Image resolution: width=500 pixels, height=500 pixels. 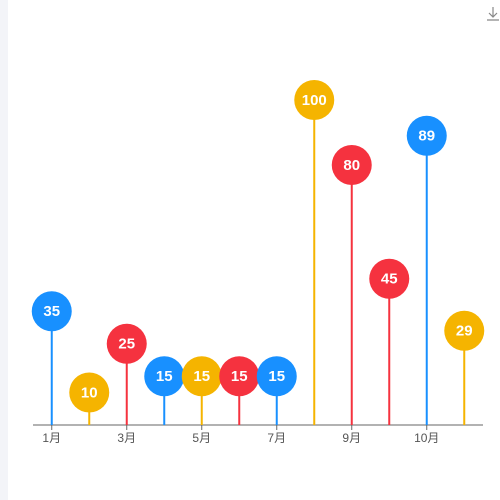 I want to click on x-tick-label: 10月, so click(x=426, y=438).